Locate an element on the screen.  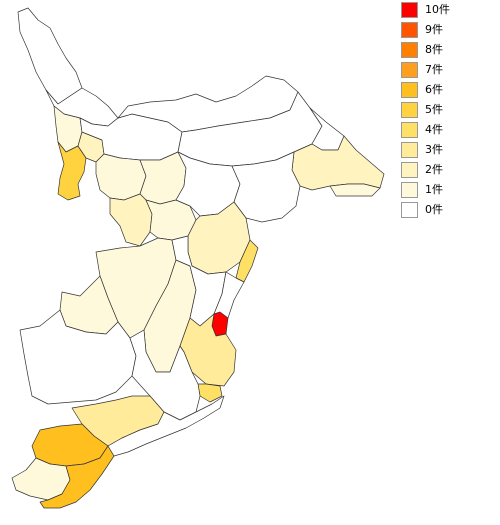
legend-row-5: 5件 is located at coordinates (450, 110).